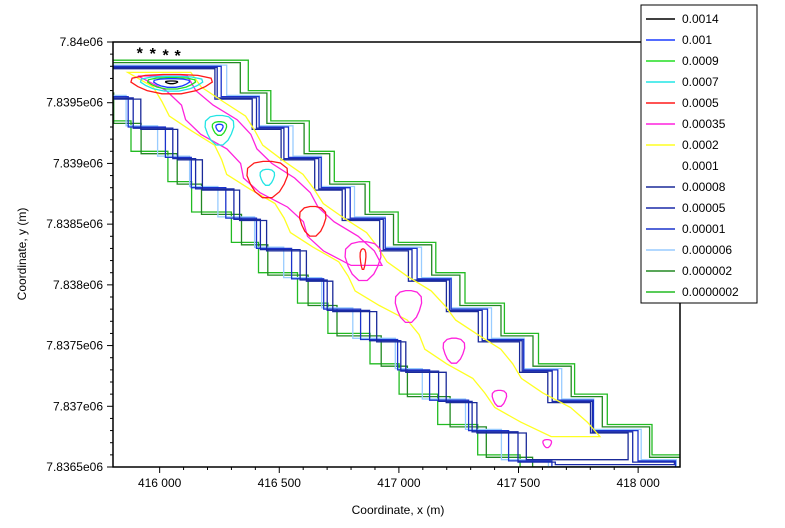  I want to click on legend-label: 0.00035, so click(704, 124).